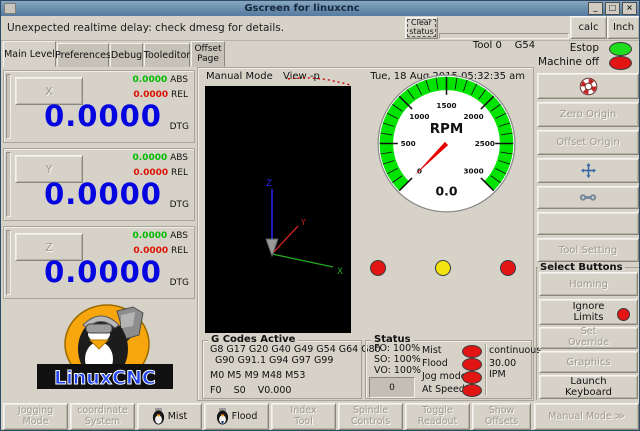  What do you see at coordinates (392, 387) in the screenshot?
I see `jog-speed-bar: 0` at bounding box center [392, 387].